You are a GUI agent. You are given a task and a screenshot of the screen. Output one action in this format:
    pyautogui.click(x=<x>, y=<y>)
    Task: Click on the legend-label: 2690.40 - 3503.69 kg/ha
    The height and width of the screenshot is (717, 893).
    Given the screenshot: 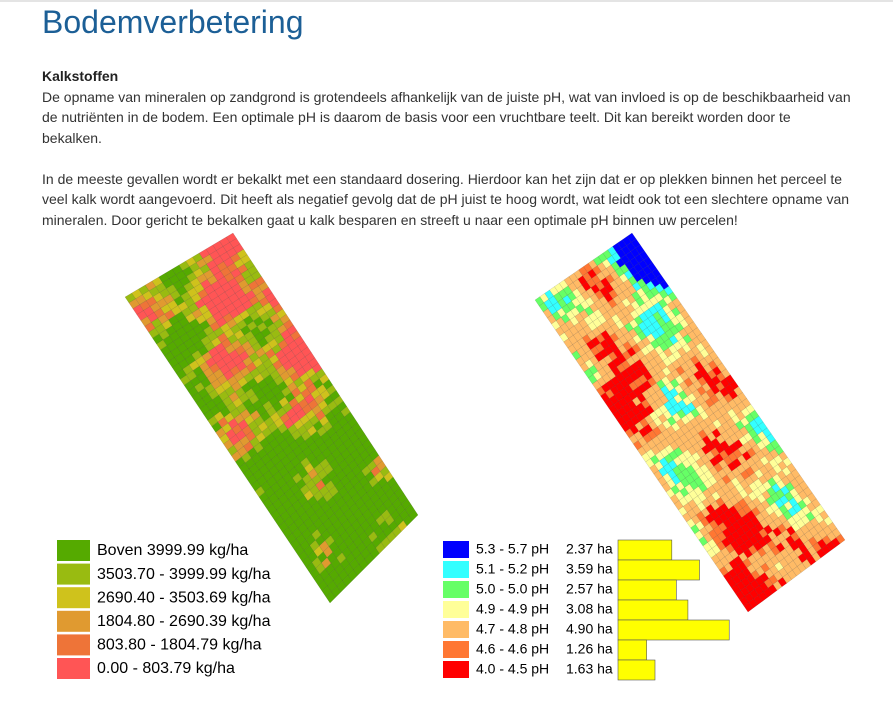 What is the action you would take?
    pyautogui.click(x=184, y=597)
    